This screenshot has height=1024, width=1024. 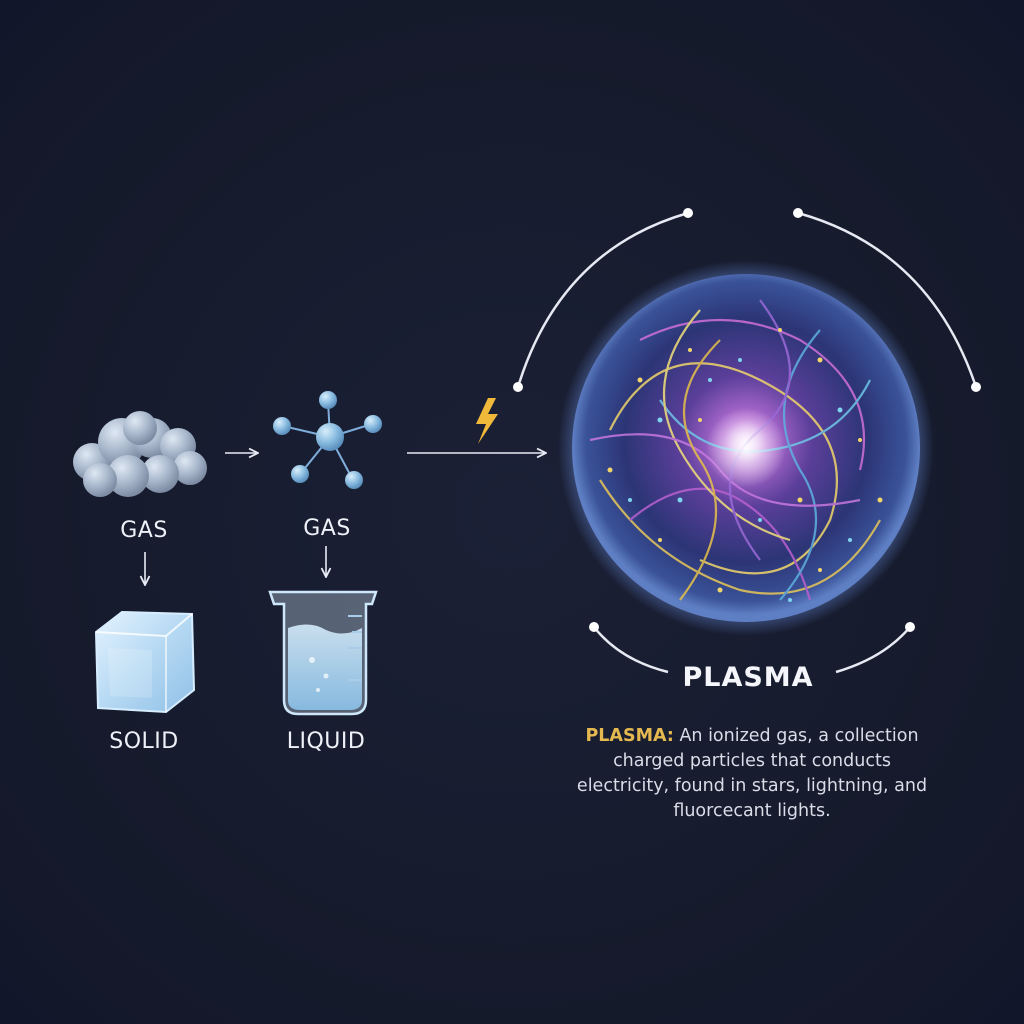 What do you see at coordinates (748, 677) in the screenshot?
I see `label-plasma: PLASMA` at bounding box center [748, 677].